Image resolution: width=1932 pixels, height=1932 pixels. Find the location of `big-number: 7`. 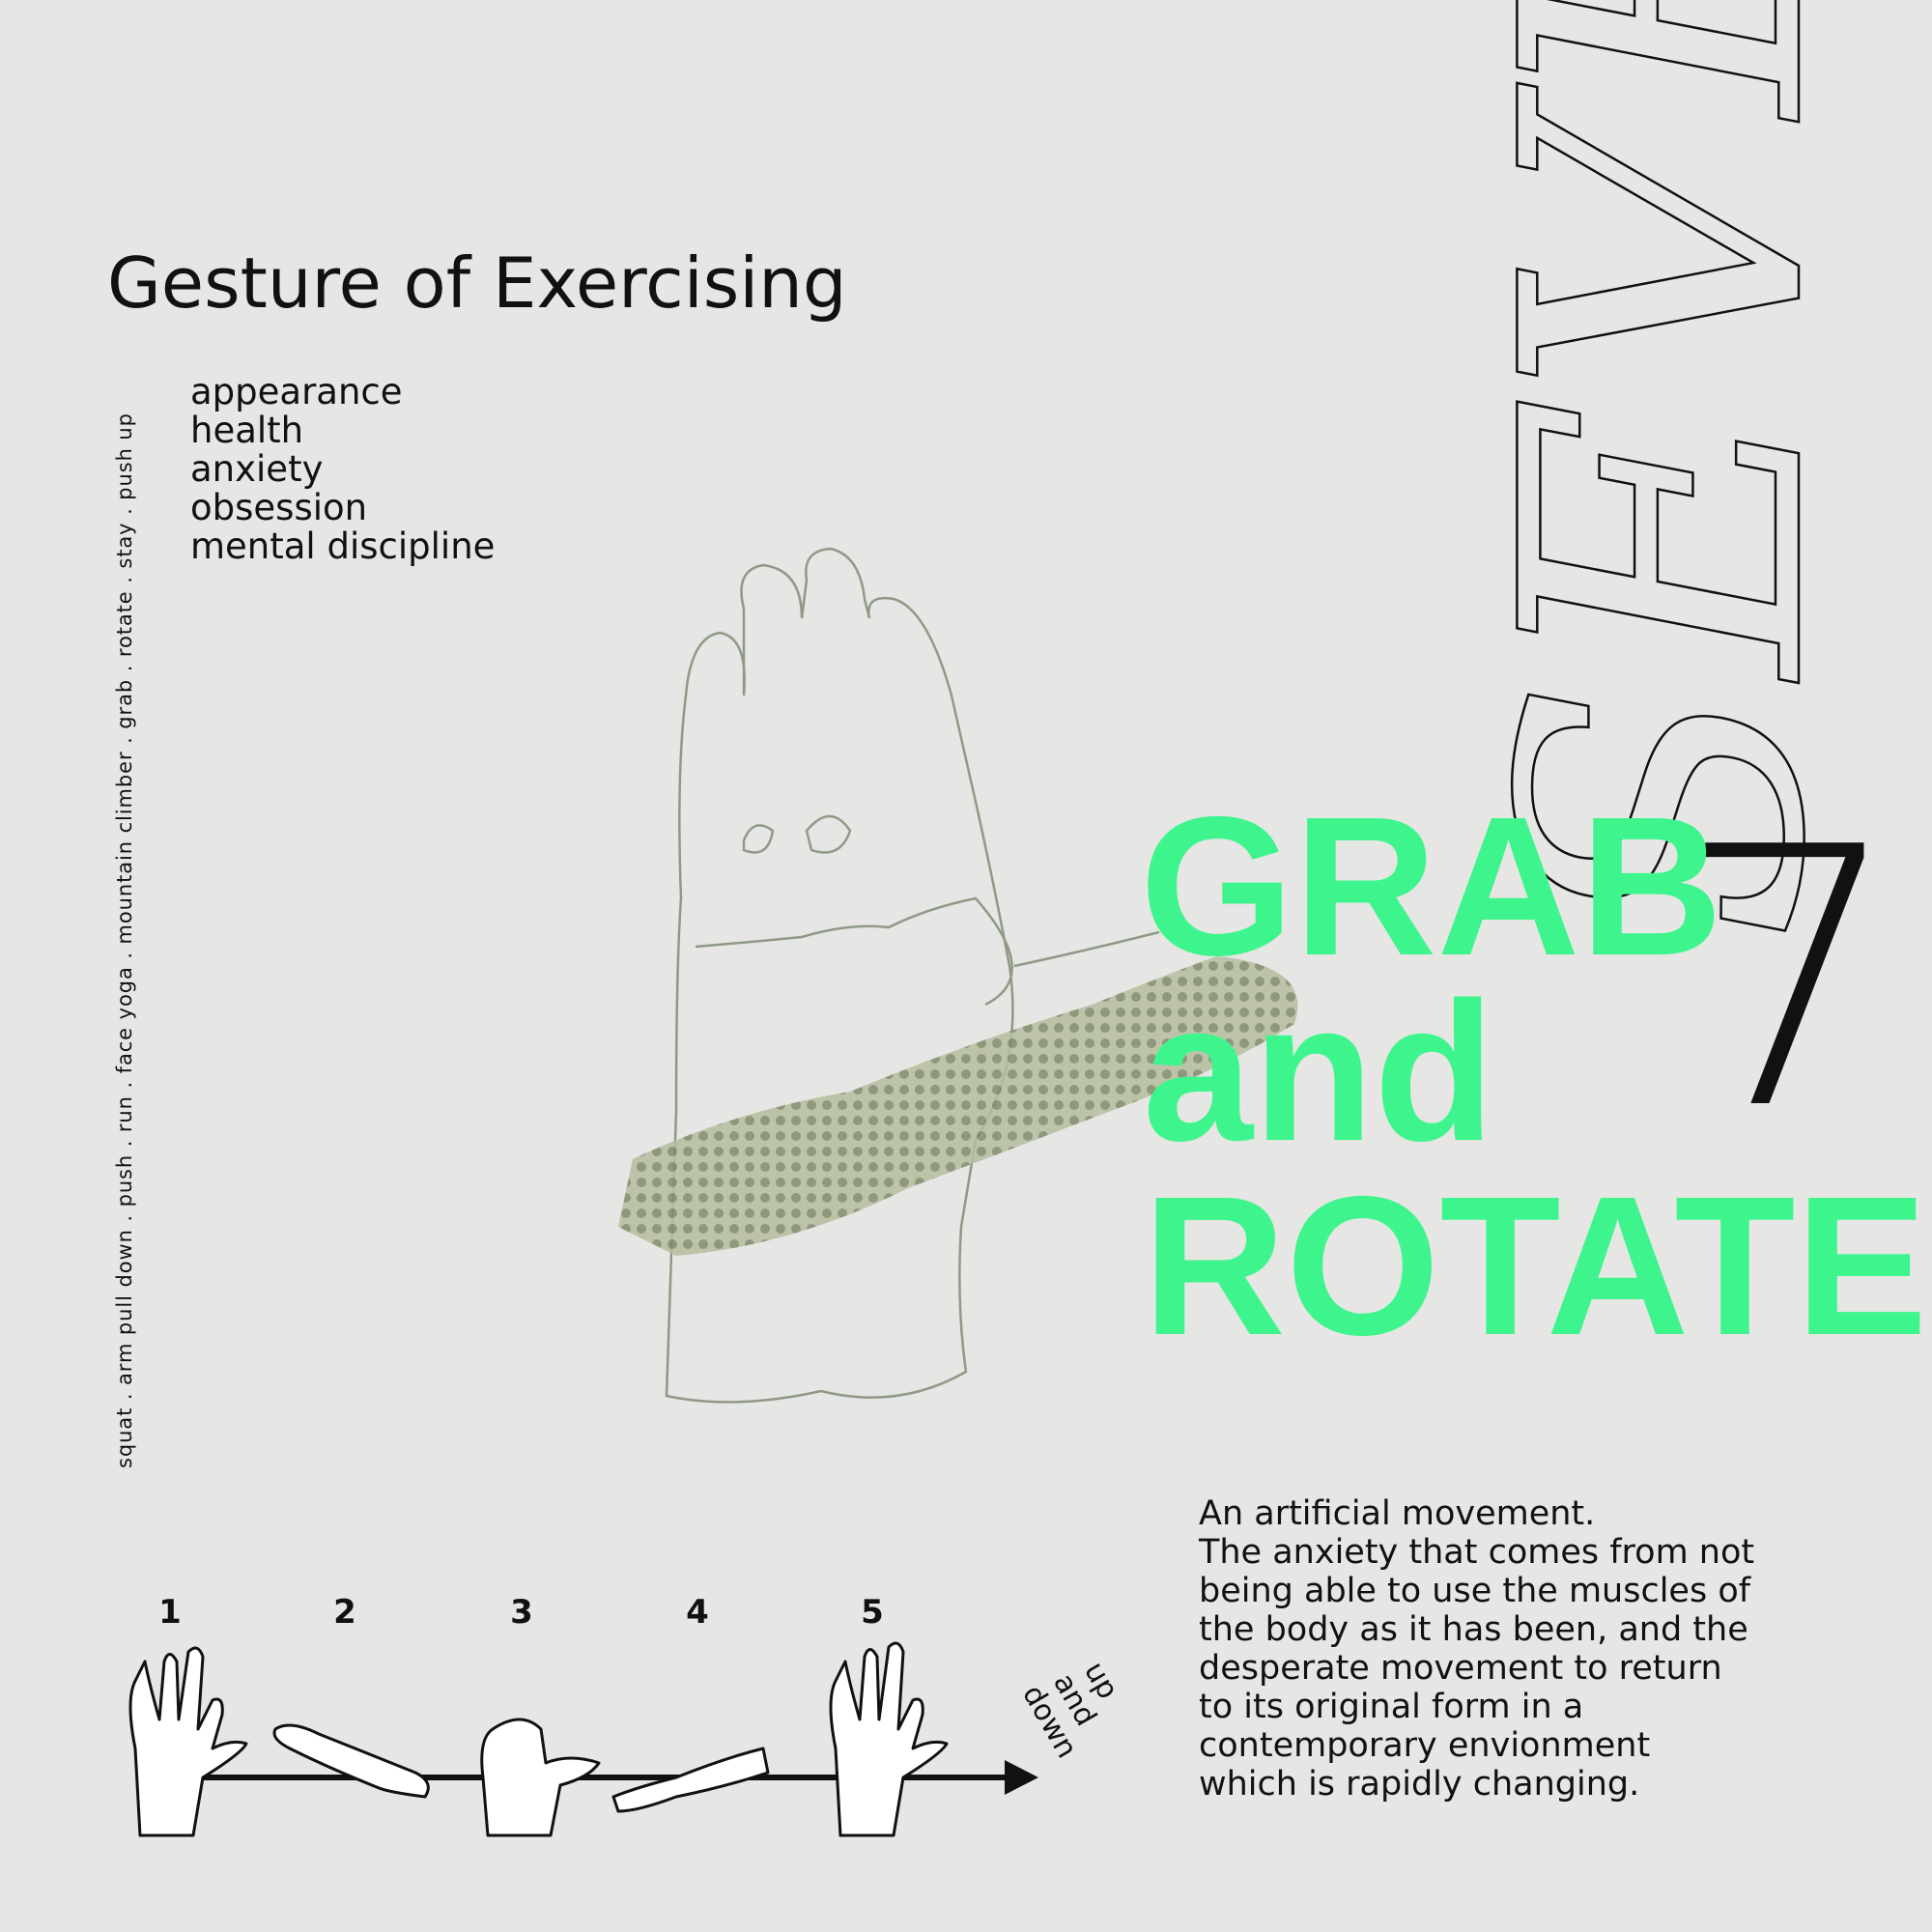

big-number: 7 is located at coordinates (1789, 980).